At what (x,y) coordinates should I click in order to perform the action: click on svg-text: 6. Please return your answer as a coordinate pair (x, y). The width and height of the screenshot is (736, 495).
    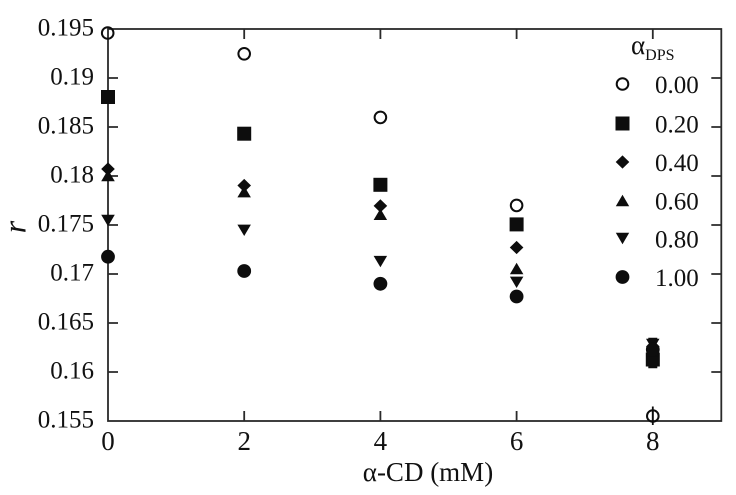
    Looking at the image, I should click on (517, 441).